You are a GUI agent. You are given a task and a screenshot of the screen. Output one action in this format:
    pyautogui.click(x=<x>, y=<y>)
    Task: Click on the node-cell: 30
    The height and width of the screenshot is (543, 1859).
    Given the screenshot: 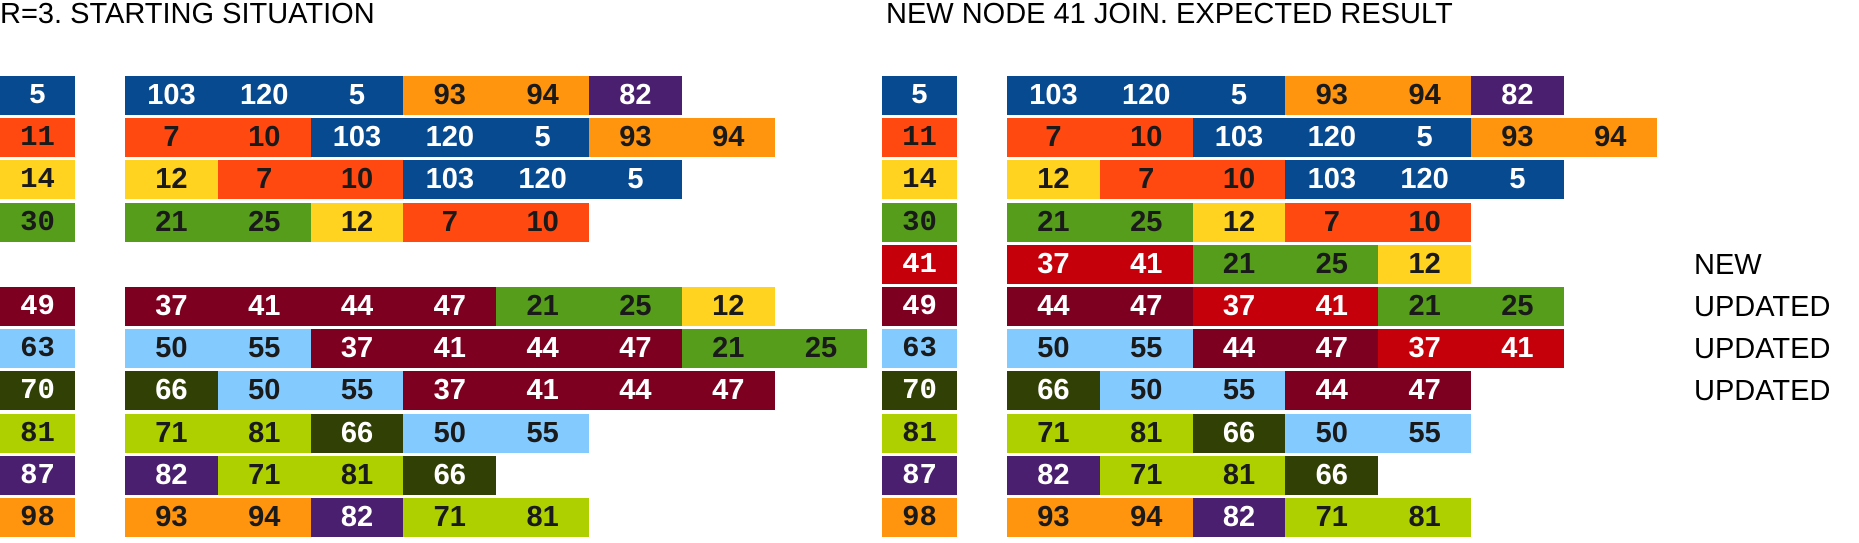 What is the action you would take?
    pyautogui.click(x=919, y=222)
    